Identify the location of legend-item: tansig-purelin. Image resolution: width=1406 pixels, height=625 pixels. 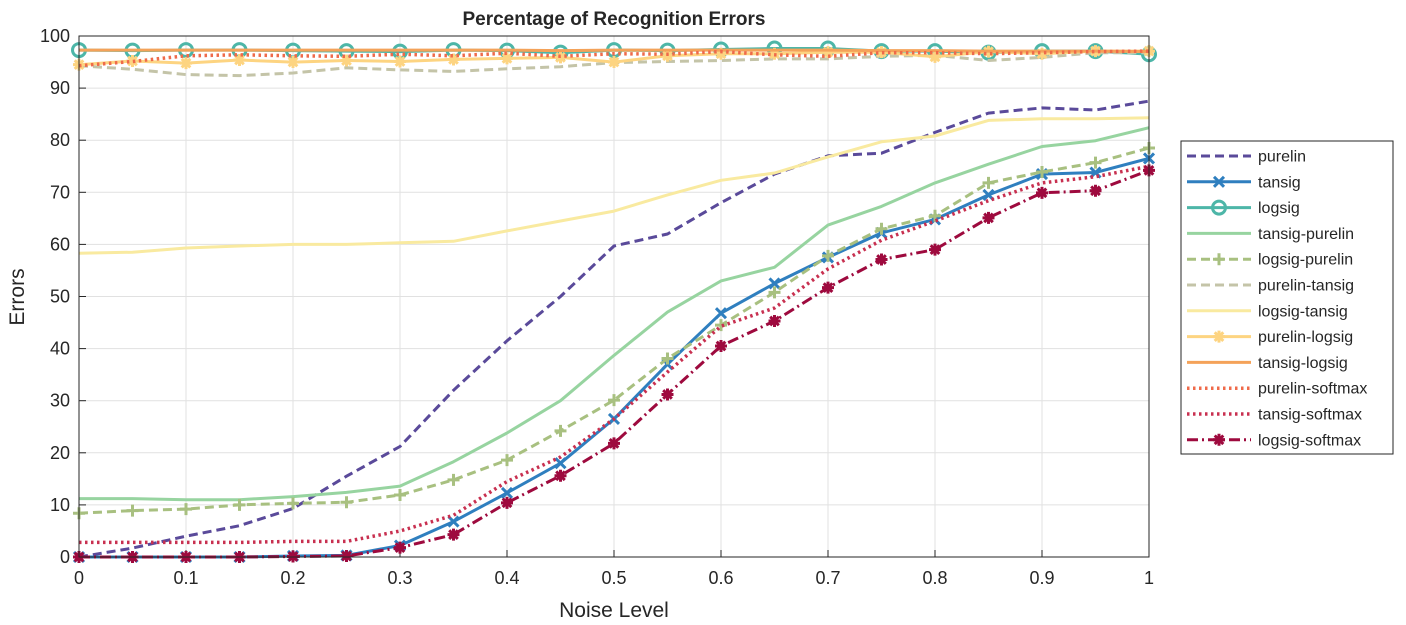
(1270, 234).